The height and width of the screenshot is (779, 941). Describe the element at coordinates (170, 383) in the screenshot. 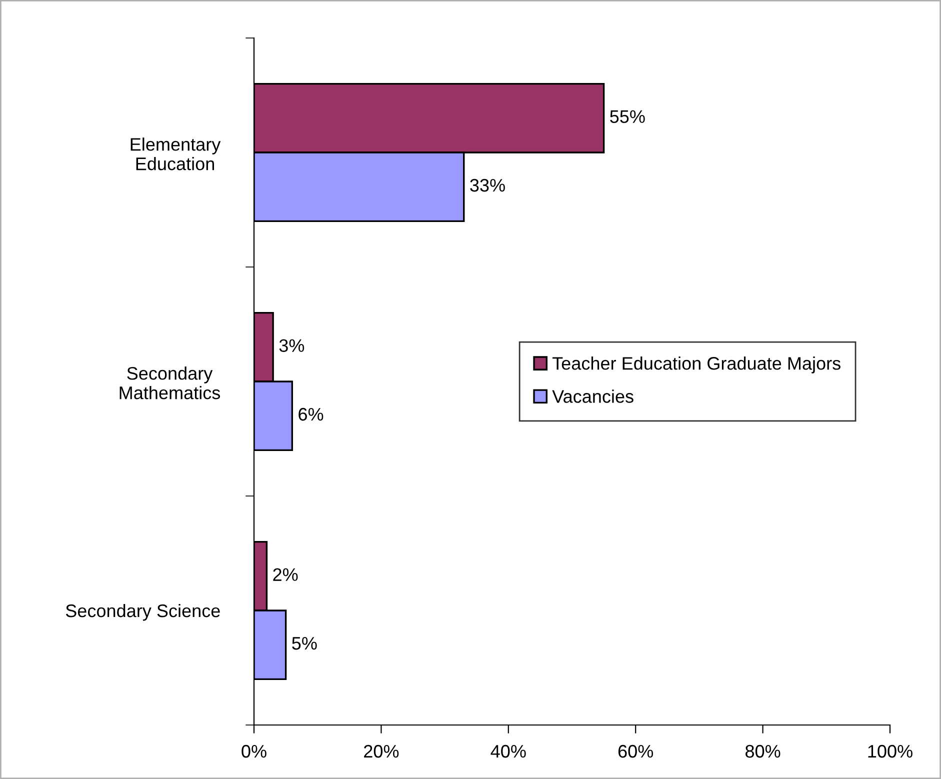

I see `y-tick-label: Secondary Mathematics` at that location.